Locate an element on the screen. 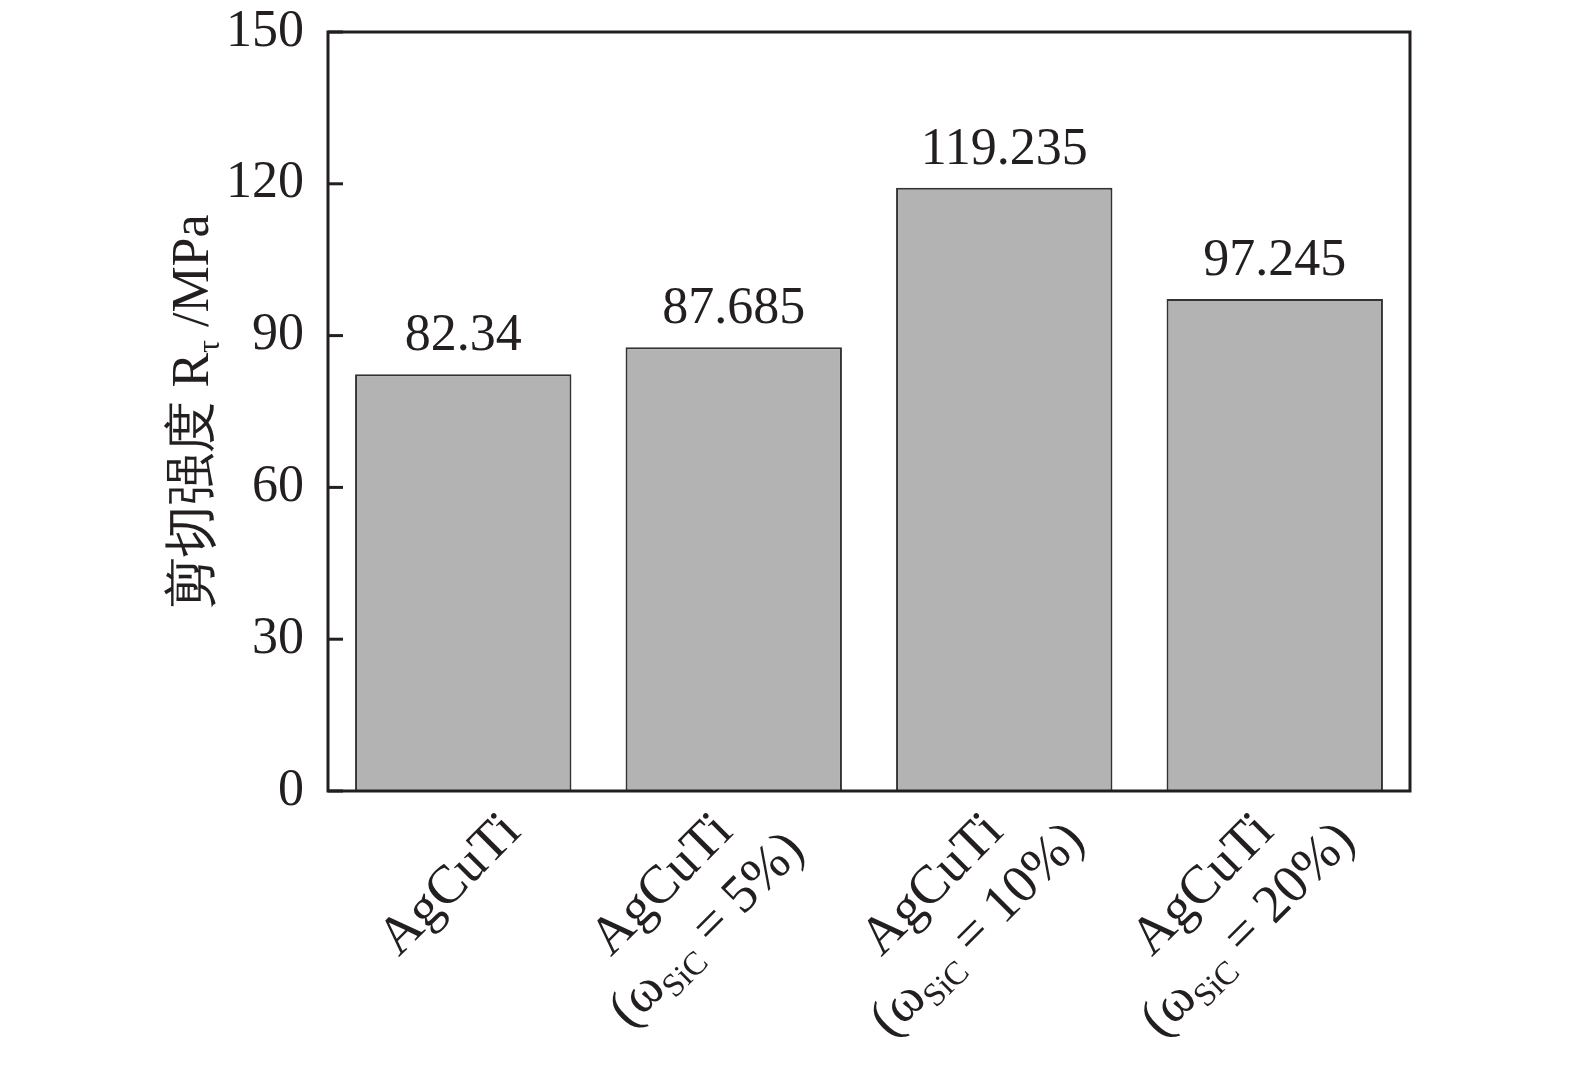 The height and width of the screenshot is (1071, 1575). y-axis-title: 剪切强度 Rτ /MPa is located at coordinates (194, 411).